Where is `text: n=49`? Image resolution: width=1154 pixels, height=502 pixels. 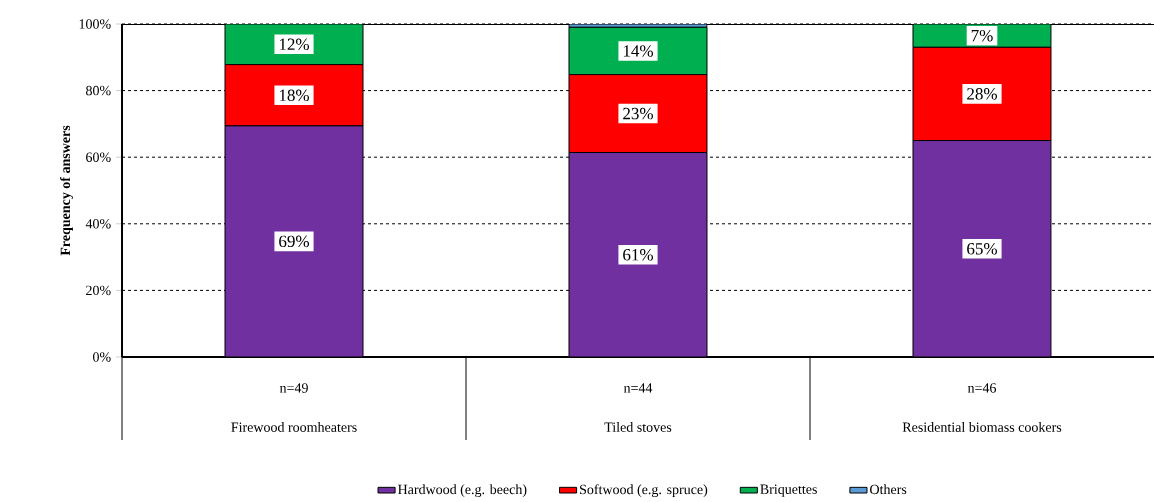 text: n=49 is located at coordinates (293, 388).